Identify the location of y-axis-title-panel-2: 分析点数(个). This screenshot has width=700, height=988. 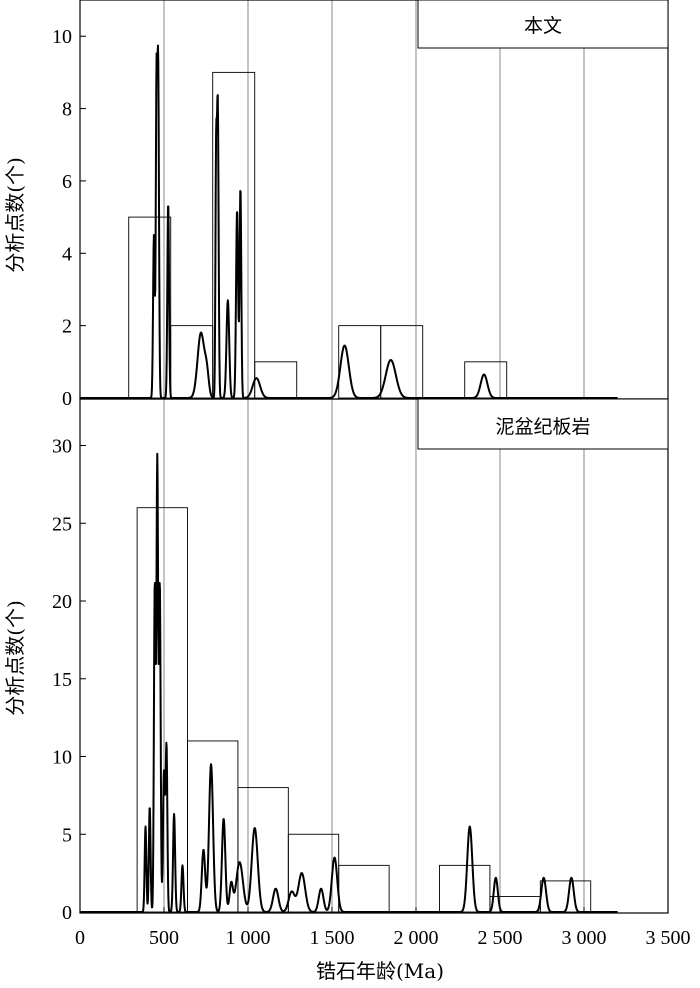
(15, 658).